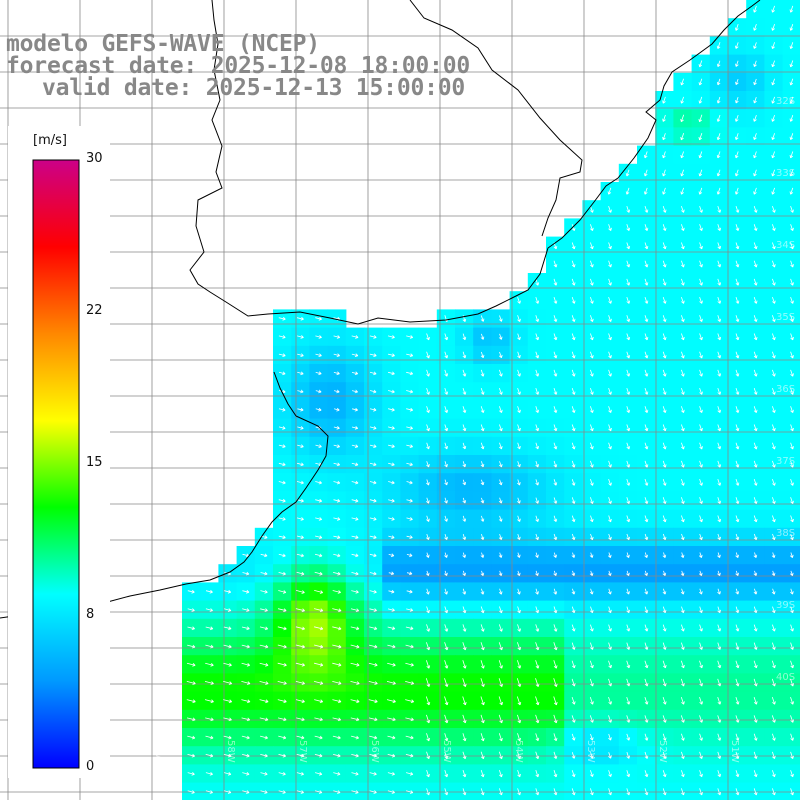 The width and height of the screenshot is (800, 800). Describe the element at coordinates (786, 173) in the screenshot. I see `lat-label: 33S` at that location.